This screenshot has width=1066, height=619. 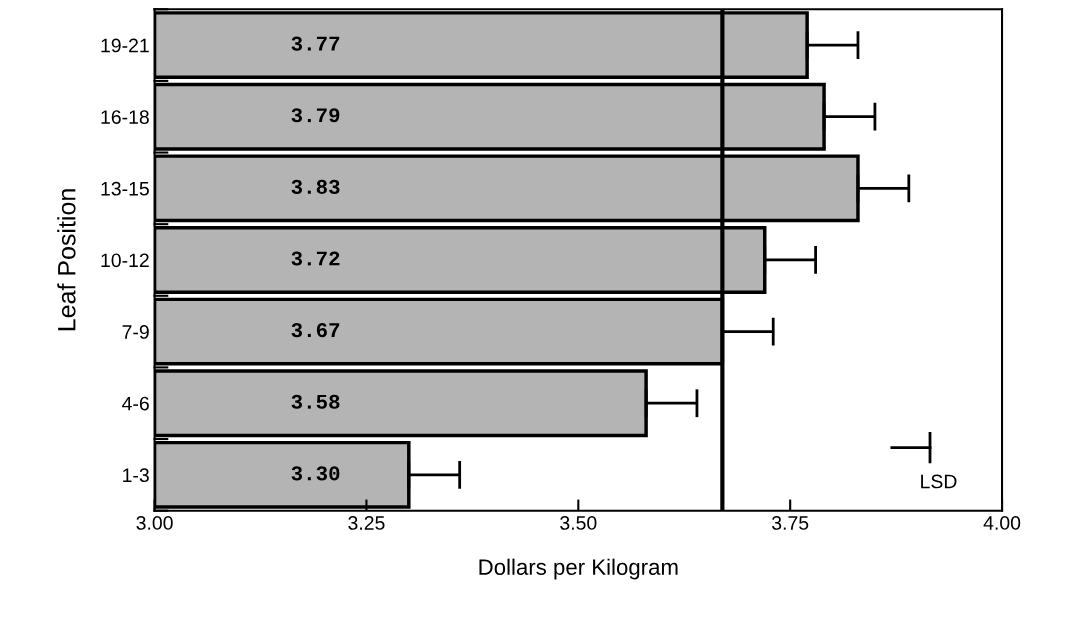 I want to click on data-label: 3.72, so click(x=315, y=258).